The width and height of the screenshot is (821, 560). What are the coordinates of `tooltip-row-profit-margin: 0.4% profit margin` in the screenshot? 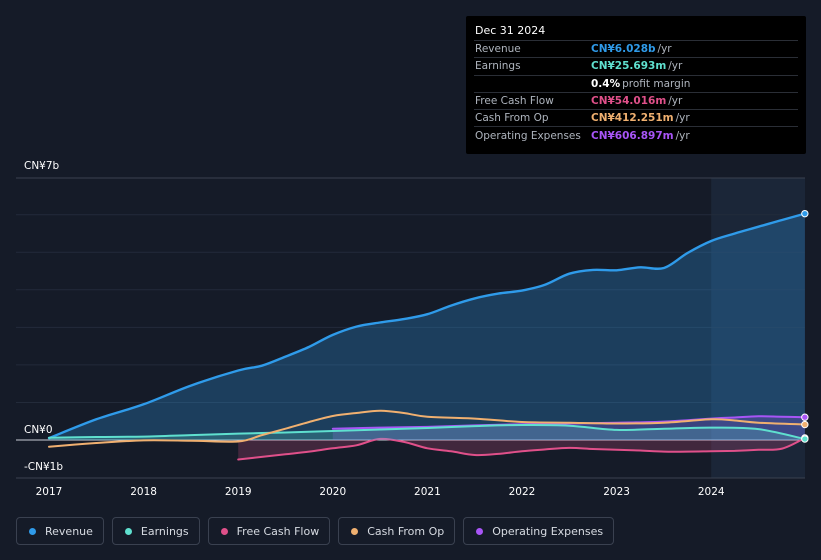 It's located at (636, 83).